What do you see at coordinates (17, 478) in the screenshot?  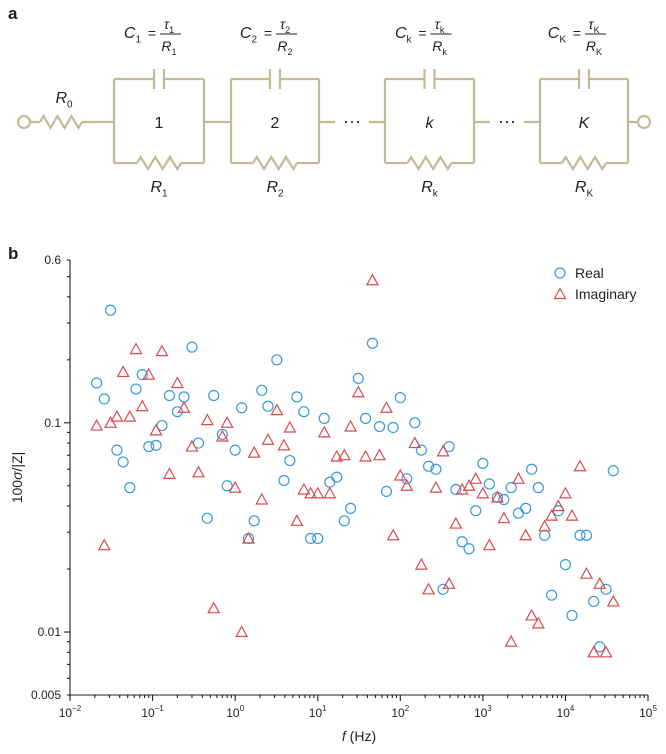 I see `y-axis-label: 100σ/|Z|` at bounding box center [17, 478].